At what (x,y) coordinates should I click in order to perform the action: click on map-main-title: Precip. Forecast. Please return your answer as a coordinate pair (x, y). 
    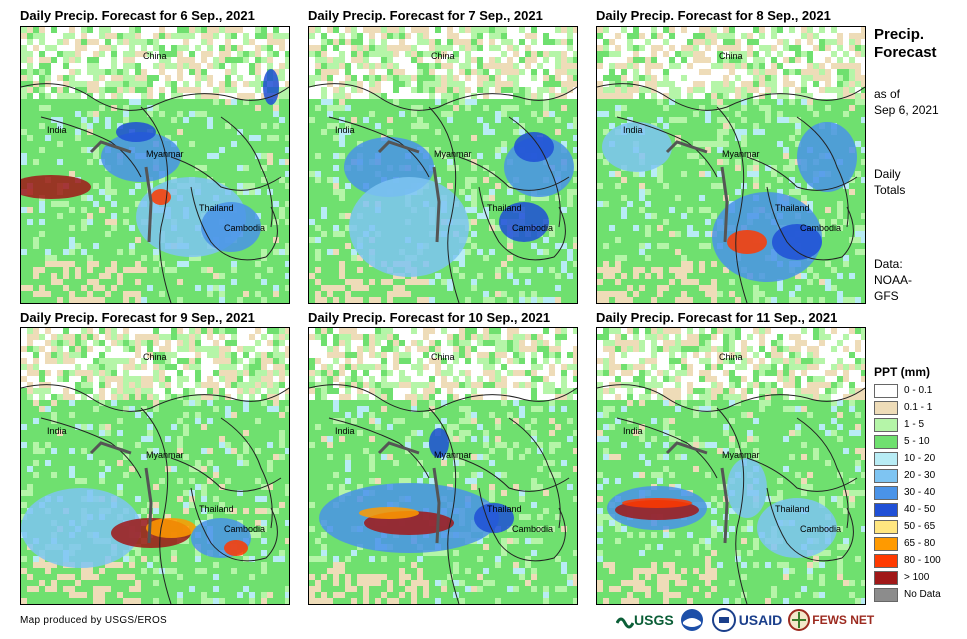
    Looking at the image, I should click on (905, 44).